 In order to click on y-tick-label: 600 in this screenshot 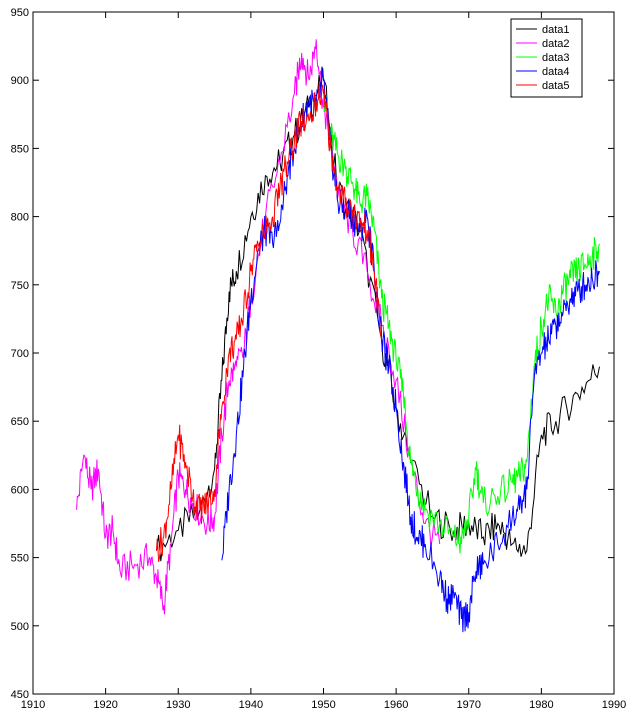, I will do `click(20, 490)`.